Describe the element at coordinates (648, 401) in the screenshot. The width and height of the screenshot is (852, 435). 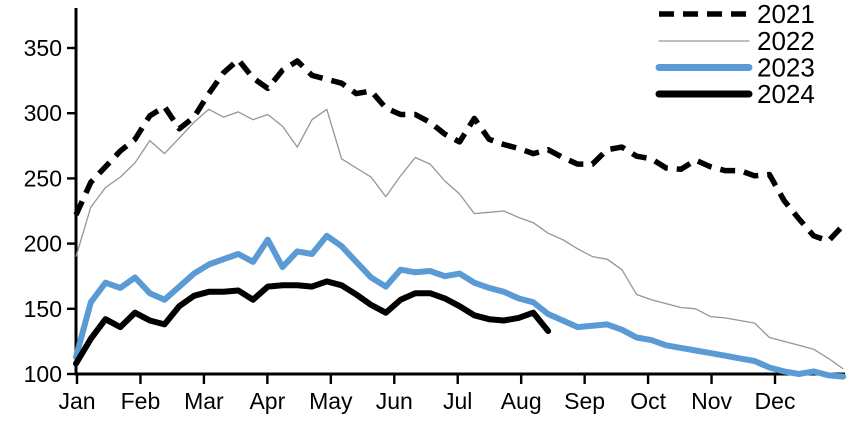
I see `x-tick-label: Oct` at that location.